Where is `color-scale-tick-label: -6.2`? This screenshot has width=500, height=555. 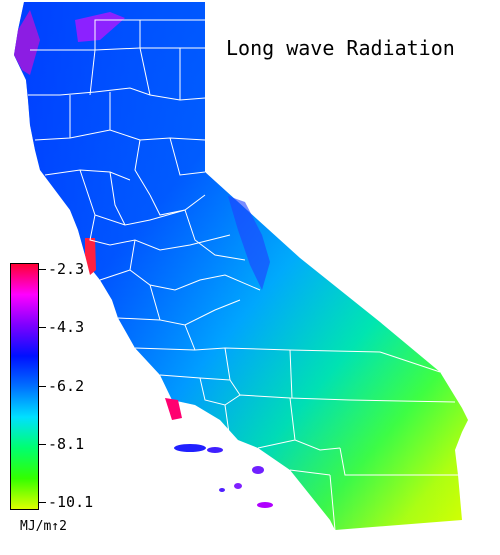 color-scale-tick-label: -6.2 is located at coordinates (66, 386).